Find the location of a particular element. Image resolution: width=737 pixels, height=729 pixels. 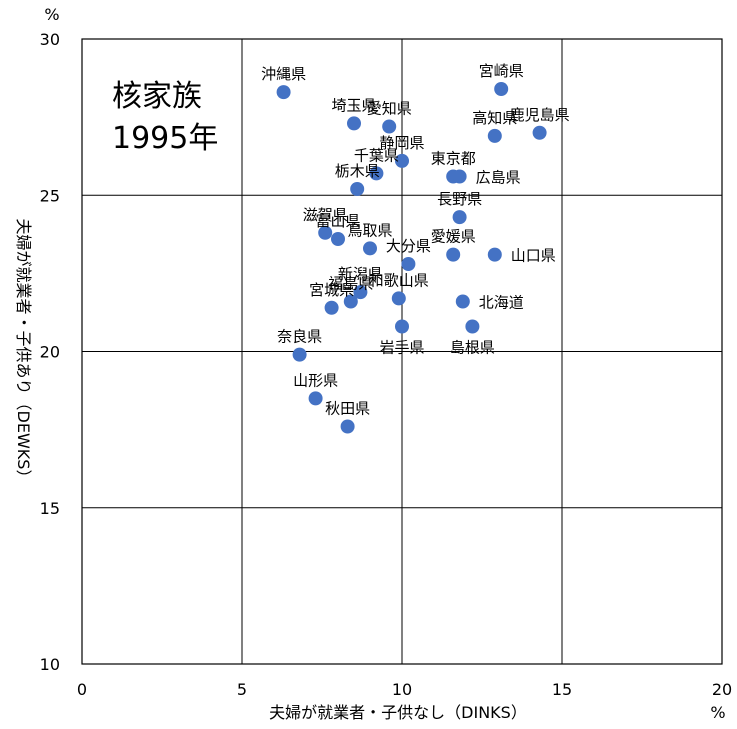

point-label: 千葉県 is located at coordinates (376, 155).